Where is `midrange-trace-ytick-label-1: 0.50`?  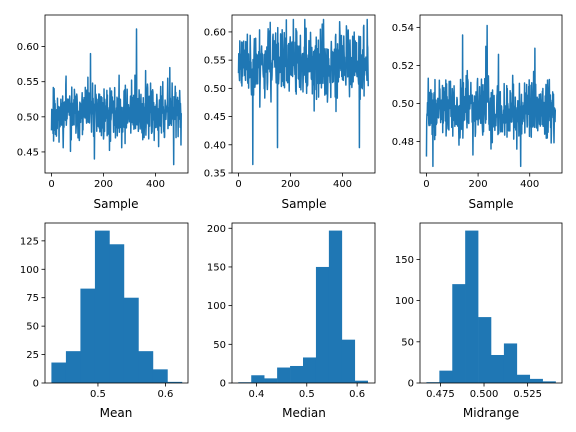 midrange-trace-ytick-label-1: 0.50 is located at coordinates (403, 104).